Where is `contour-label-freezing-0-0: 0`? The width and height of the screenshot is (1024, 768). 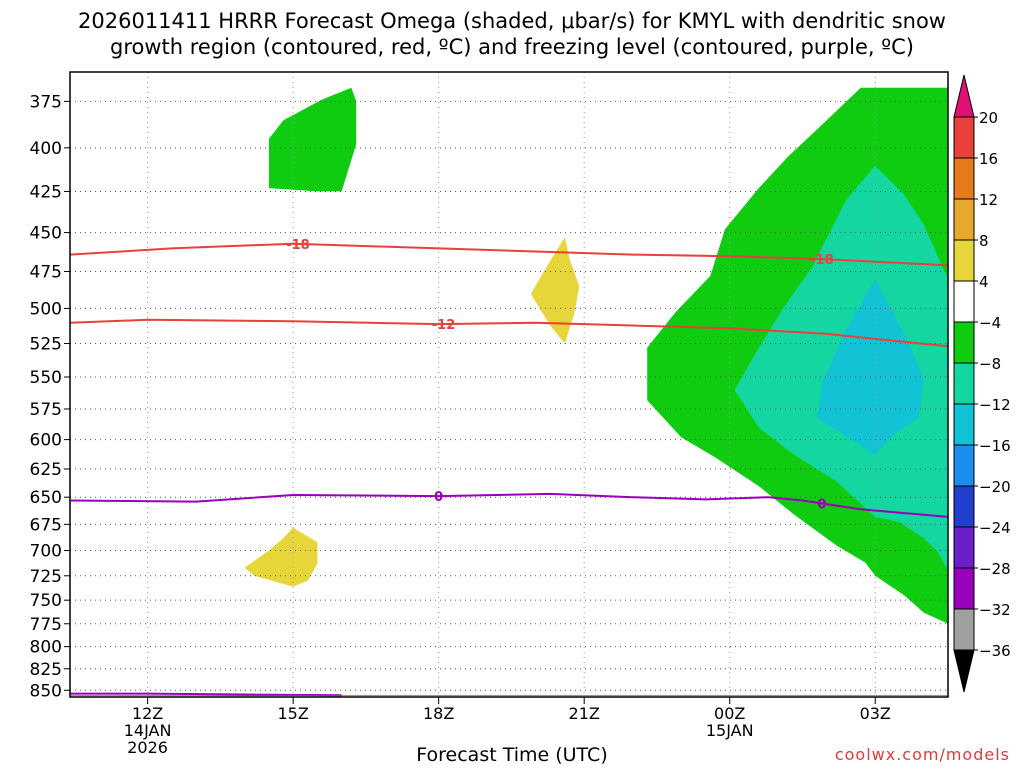
contour-label-freezing-0-0: 0 is located at coordinates (438, 497).